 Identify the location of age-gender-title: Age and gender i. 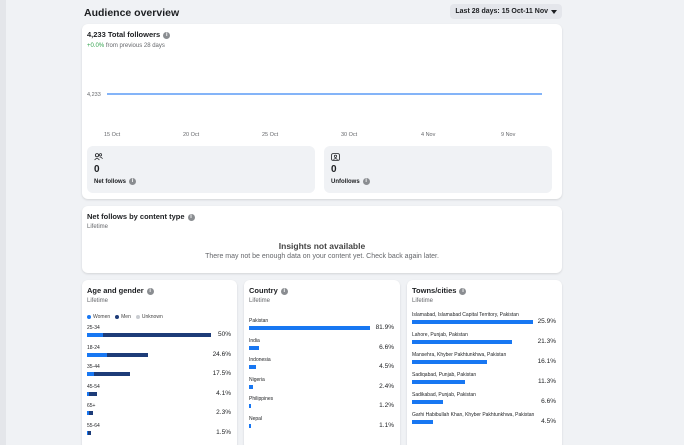
(120, 290).